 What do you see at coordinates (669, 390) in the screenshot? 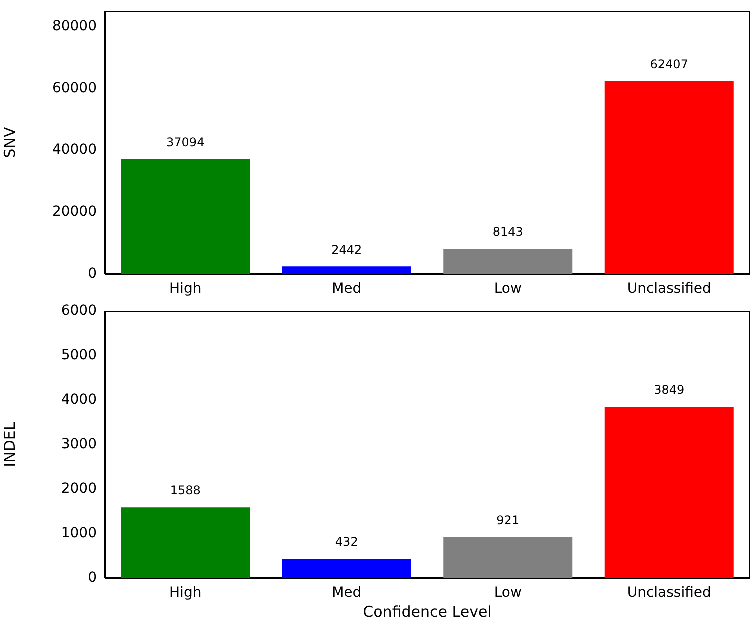
I see `data-label: 3849` at bounding box center [669, 390].